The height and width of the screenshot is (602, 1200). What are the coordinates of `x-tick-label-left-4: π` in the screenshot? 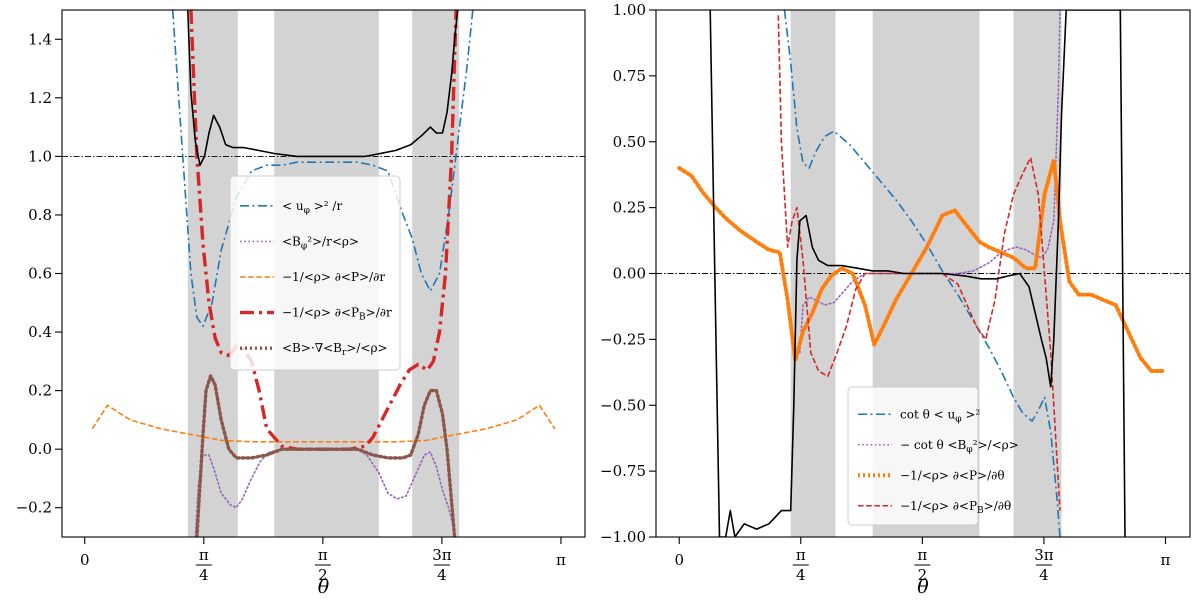 It's located at (561, 560).